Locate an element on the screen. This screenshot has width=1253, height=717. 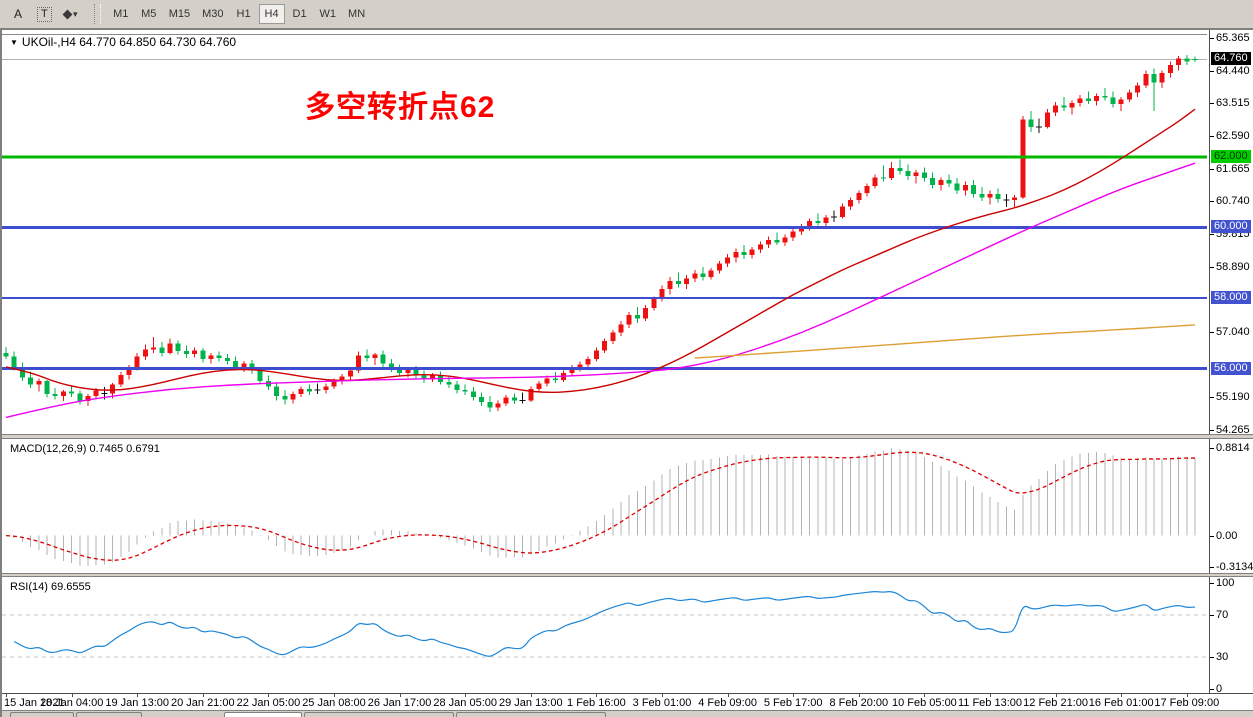
timeframe-button-mn: MN is located at coordinates (356, 14).